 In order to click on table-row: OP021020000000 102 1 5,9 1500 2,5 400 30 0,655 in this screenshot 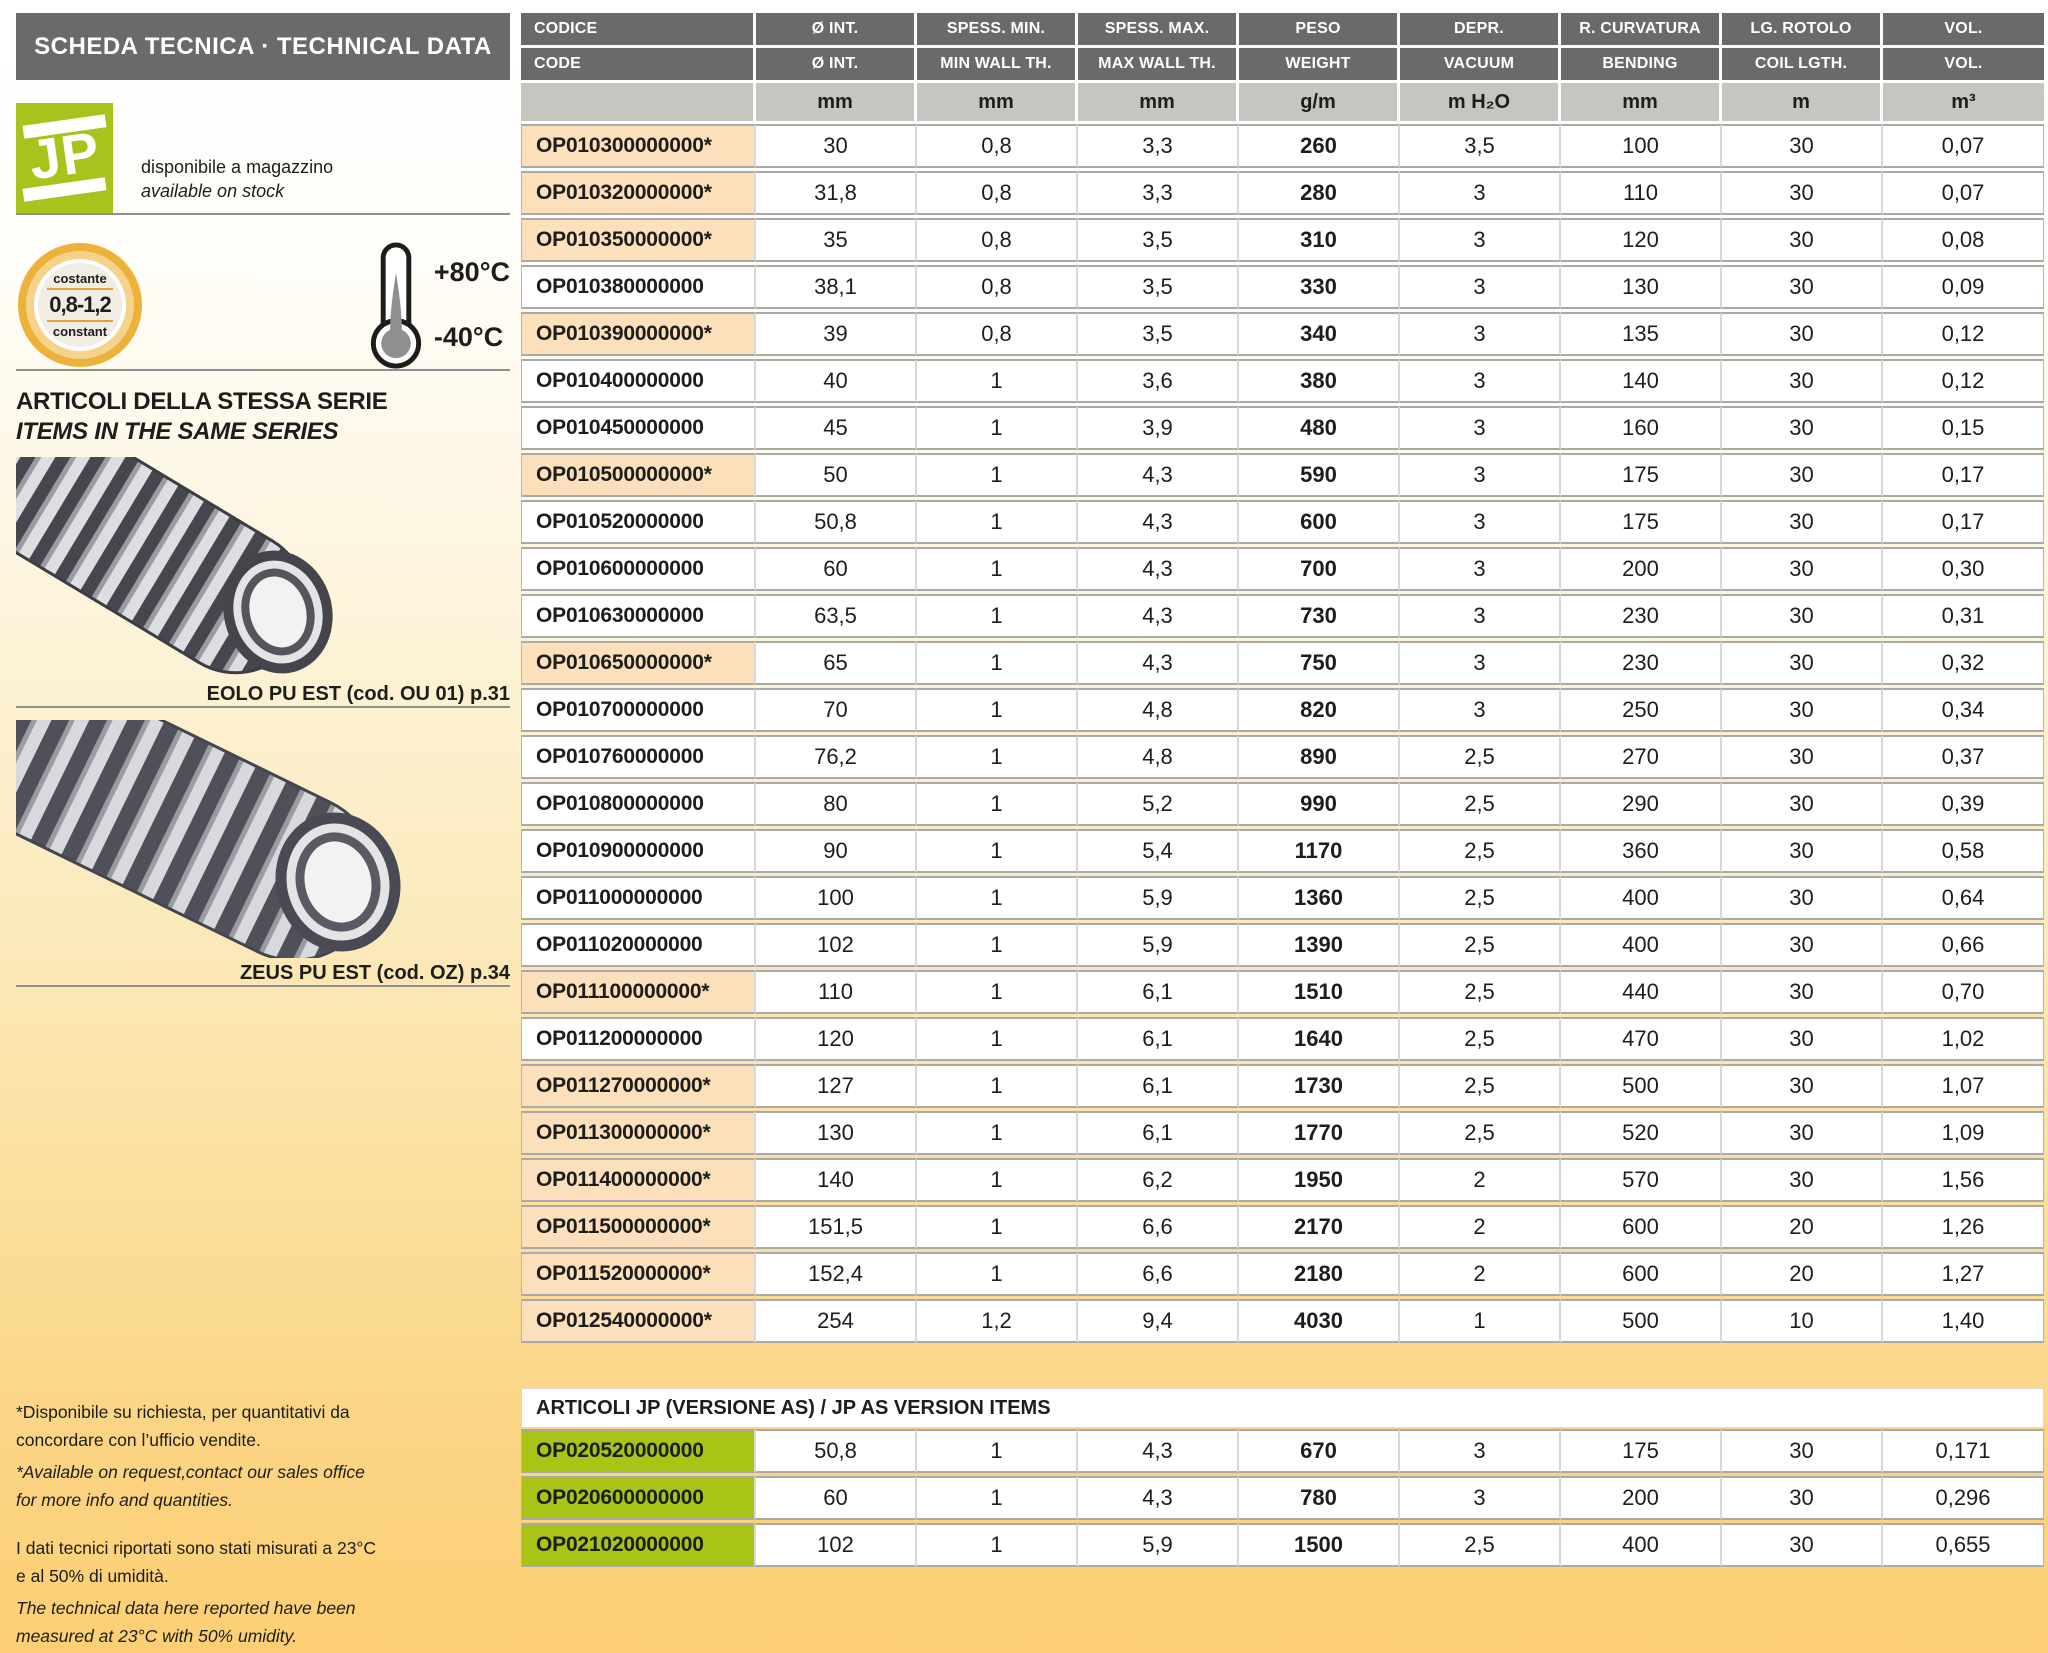, I will do `click(1282, 1545)`.